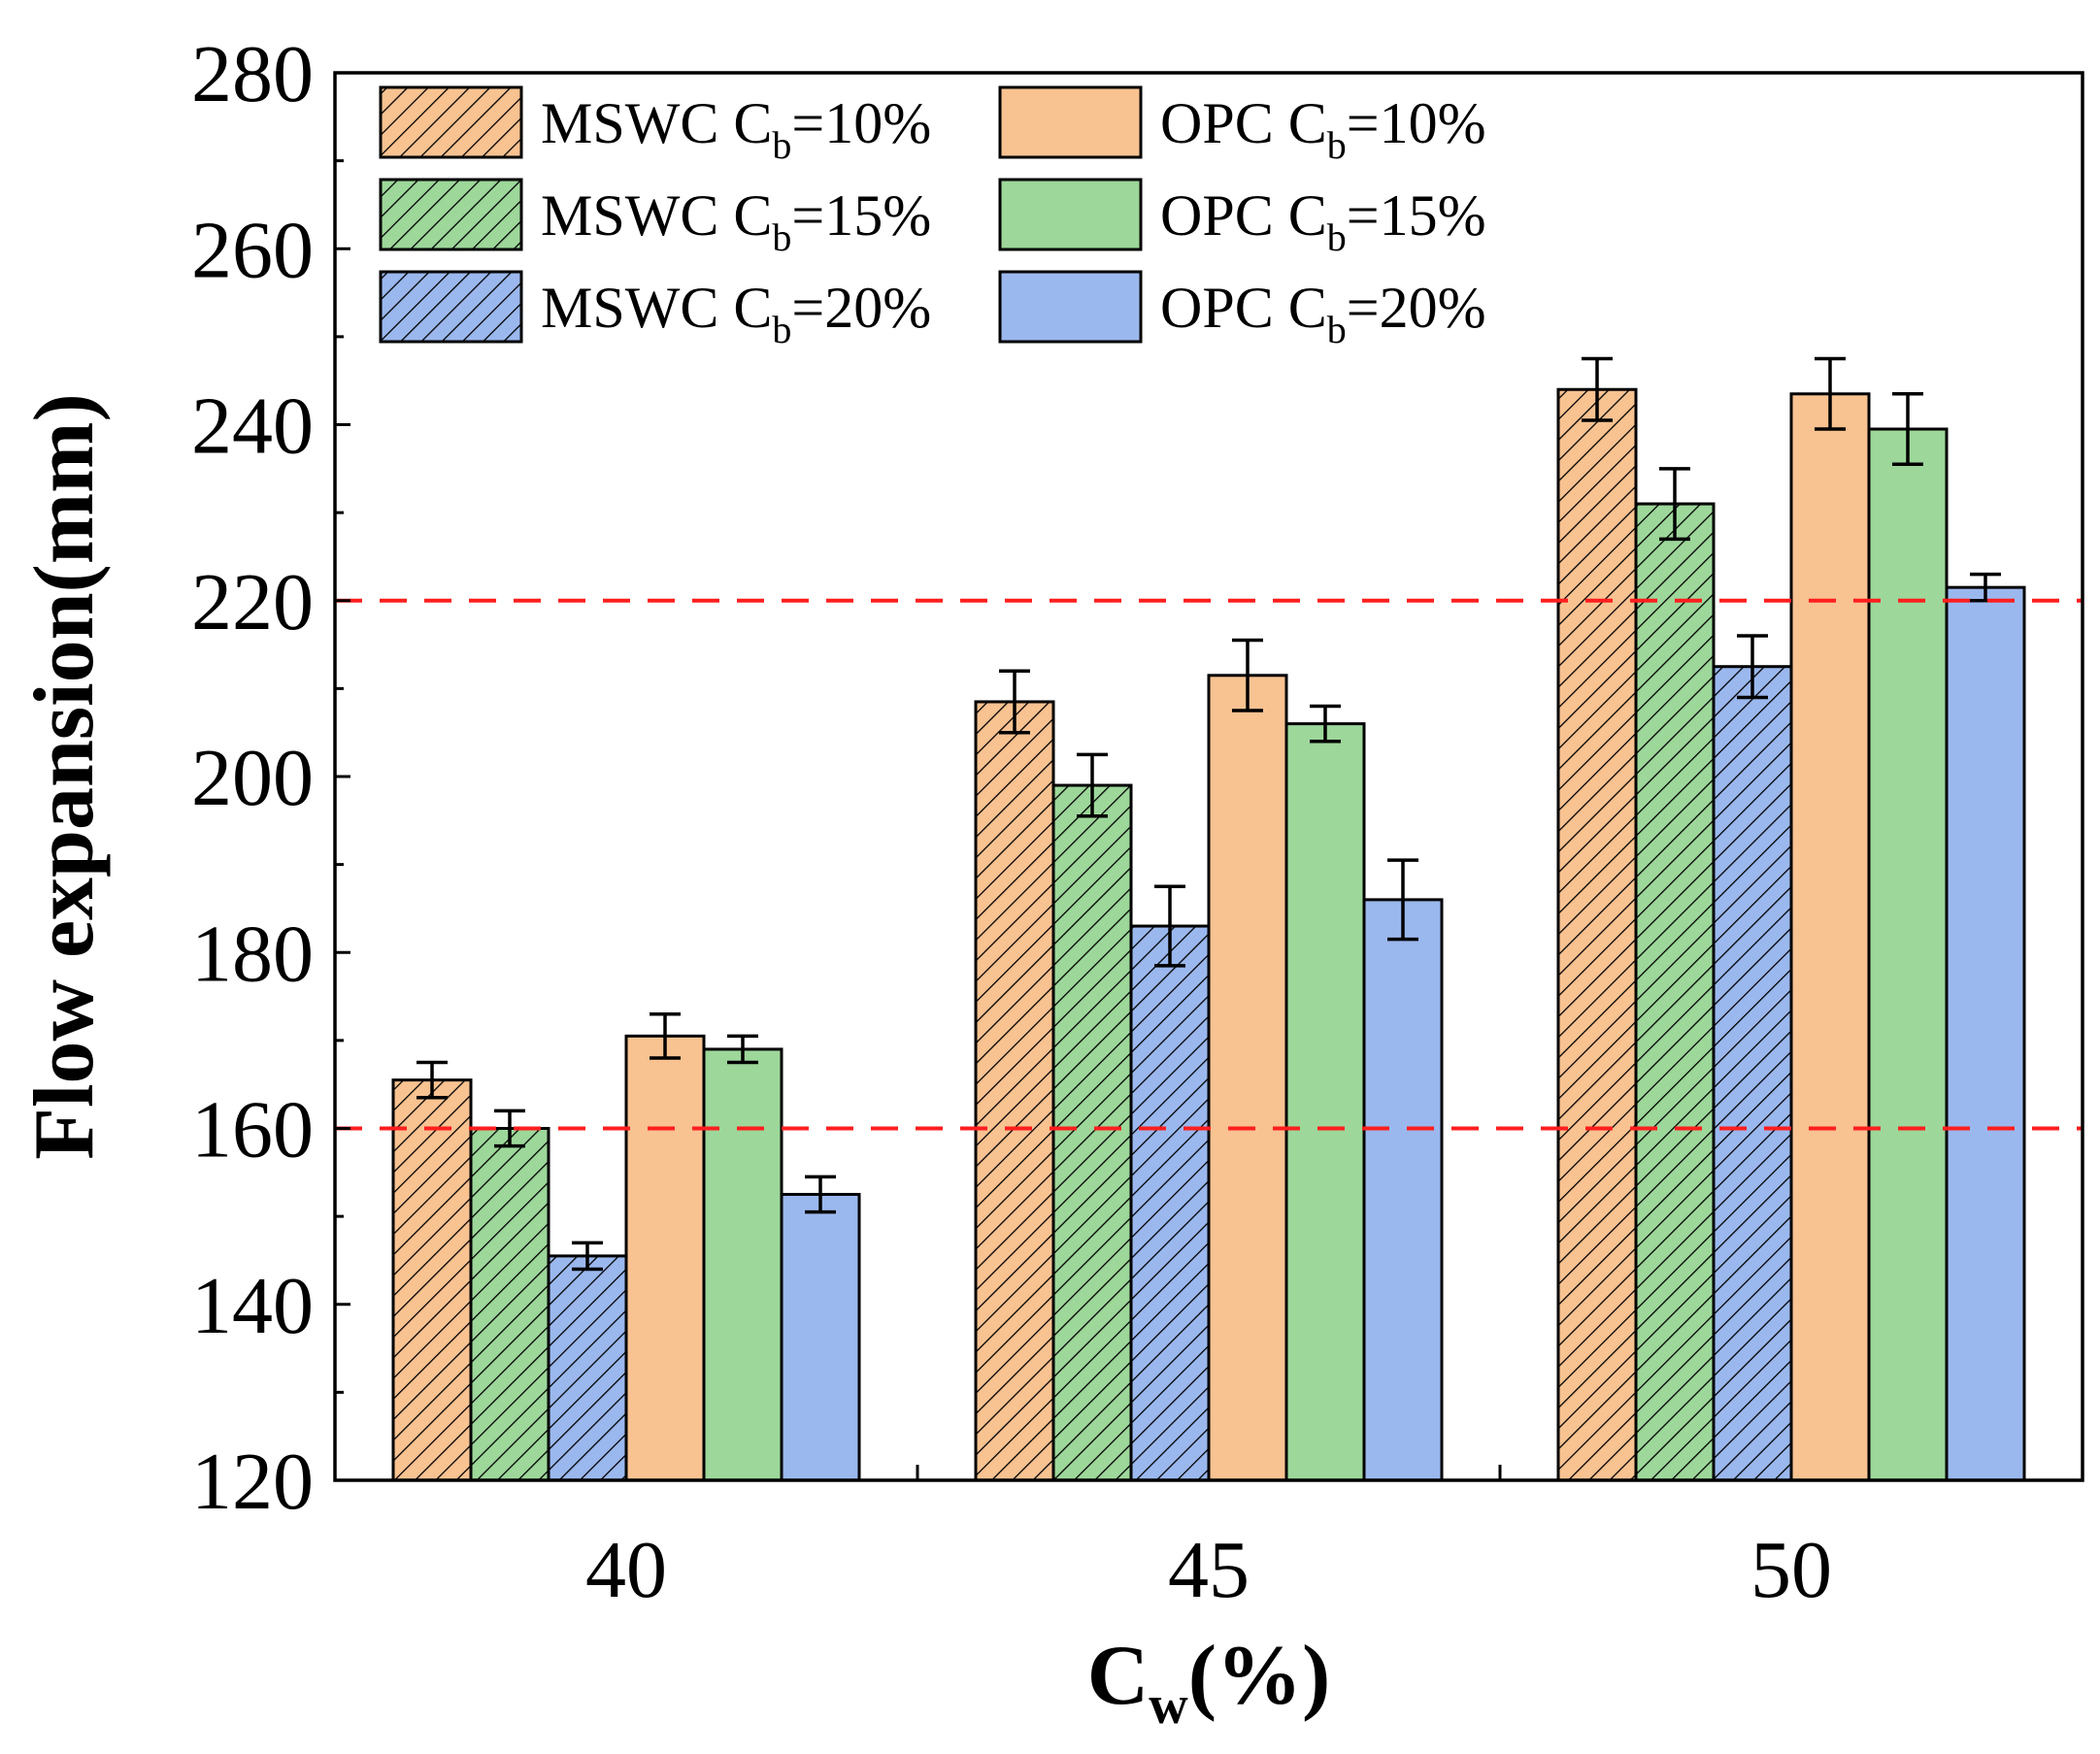 Image resolution: width=2100 pixels, height=1754 pixels. I want to click on bar-hatch-s2-c2, so click(1752, 1073).